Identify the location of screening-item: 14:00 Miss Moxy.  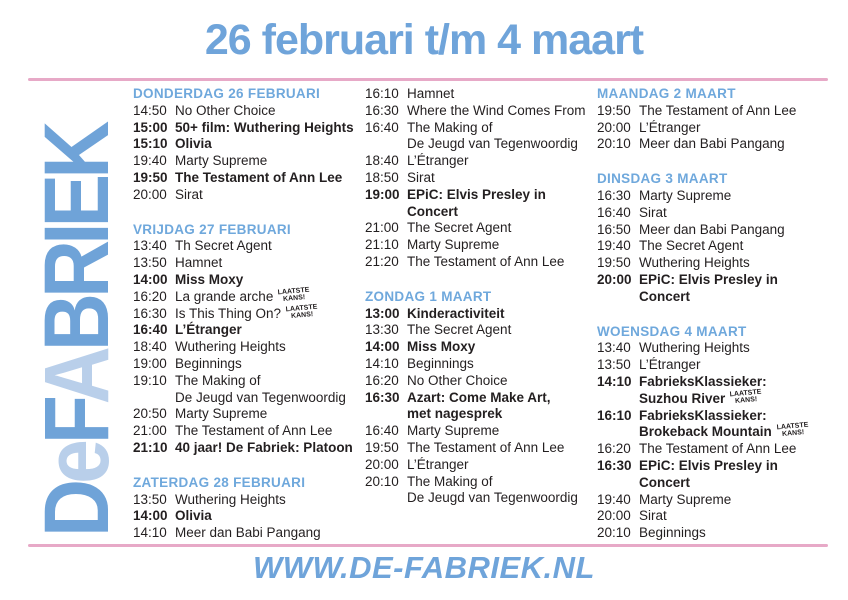
(249, 280).